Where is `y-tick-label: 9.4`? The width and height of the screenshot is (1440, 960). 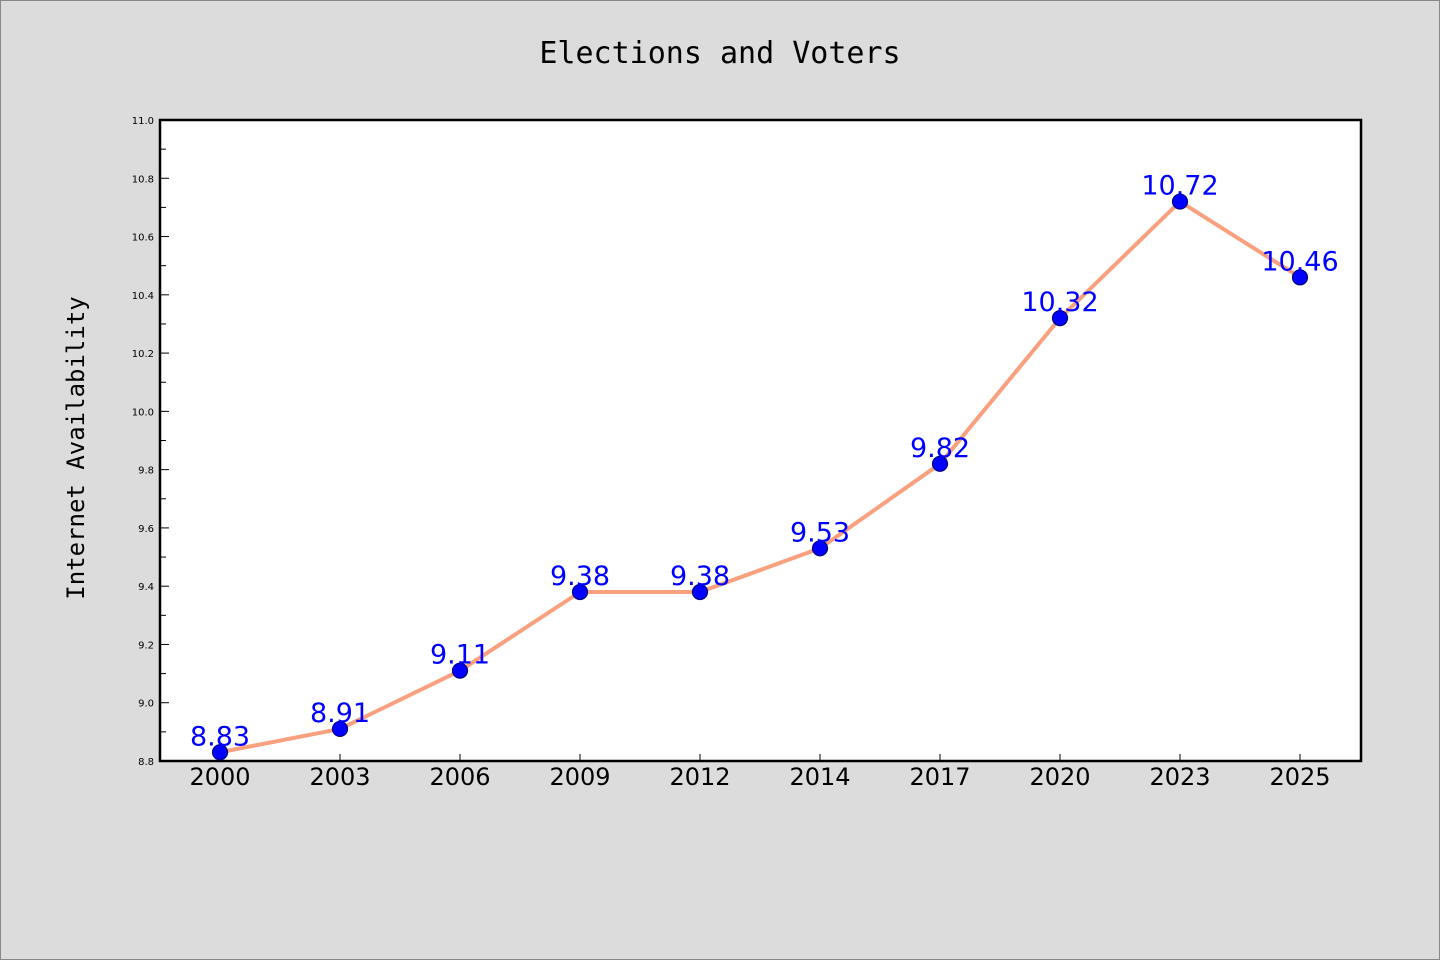
y-tick-label: 9.4 is located at coordinates (146, 587).